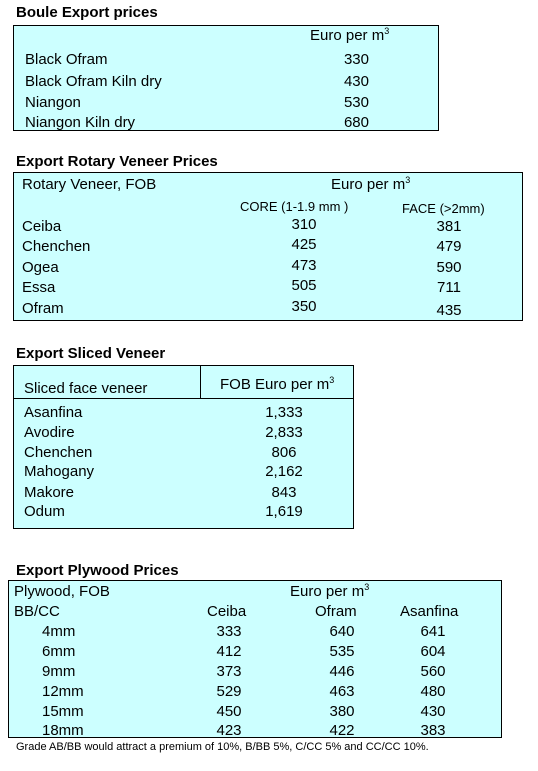 This screenshot has height=771, width=538. I want to click on sliced-row-value: 843, so click(284, 492).